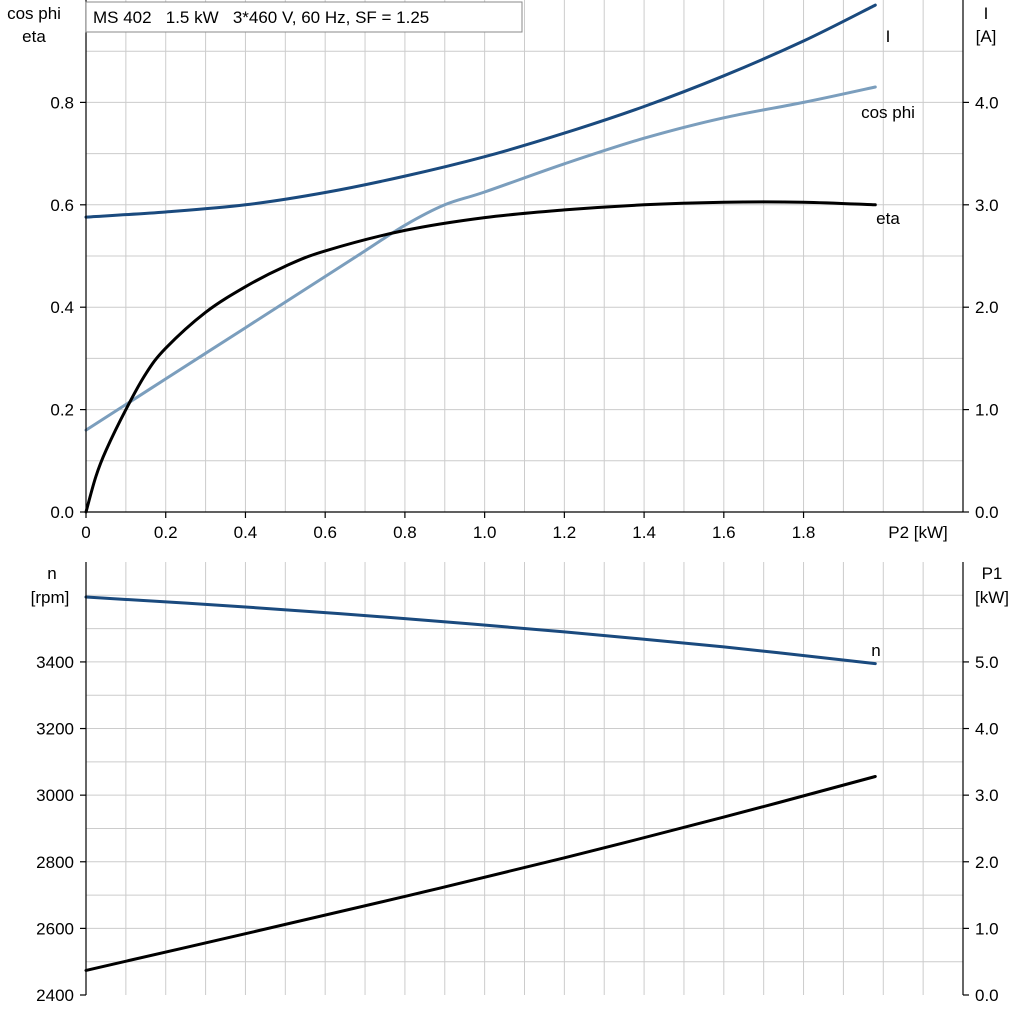 Image resolution: width=1024 pixels, height=1024 pixels. I want to click on series-label-i: I, so click(888, 36).